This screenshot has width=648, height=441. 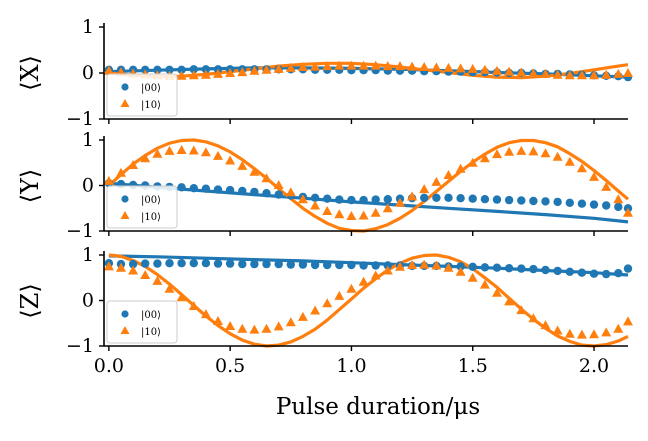 I want to click on x-tick-label: 1.0, so click(x=351, y=366).